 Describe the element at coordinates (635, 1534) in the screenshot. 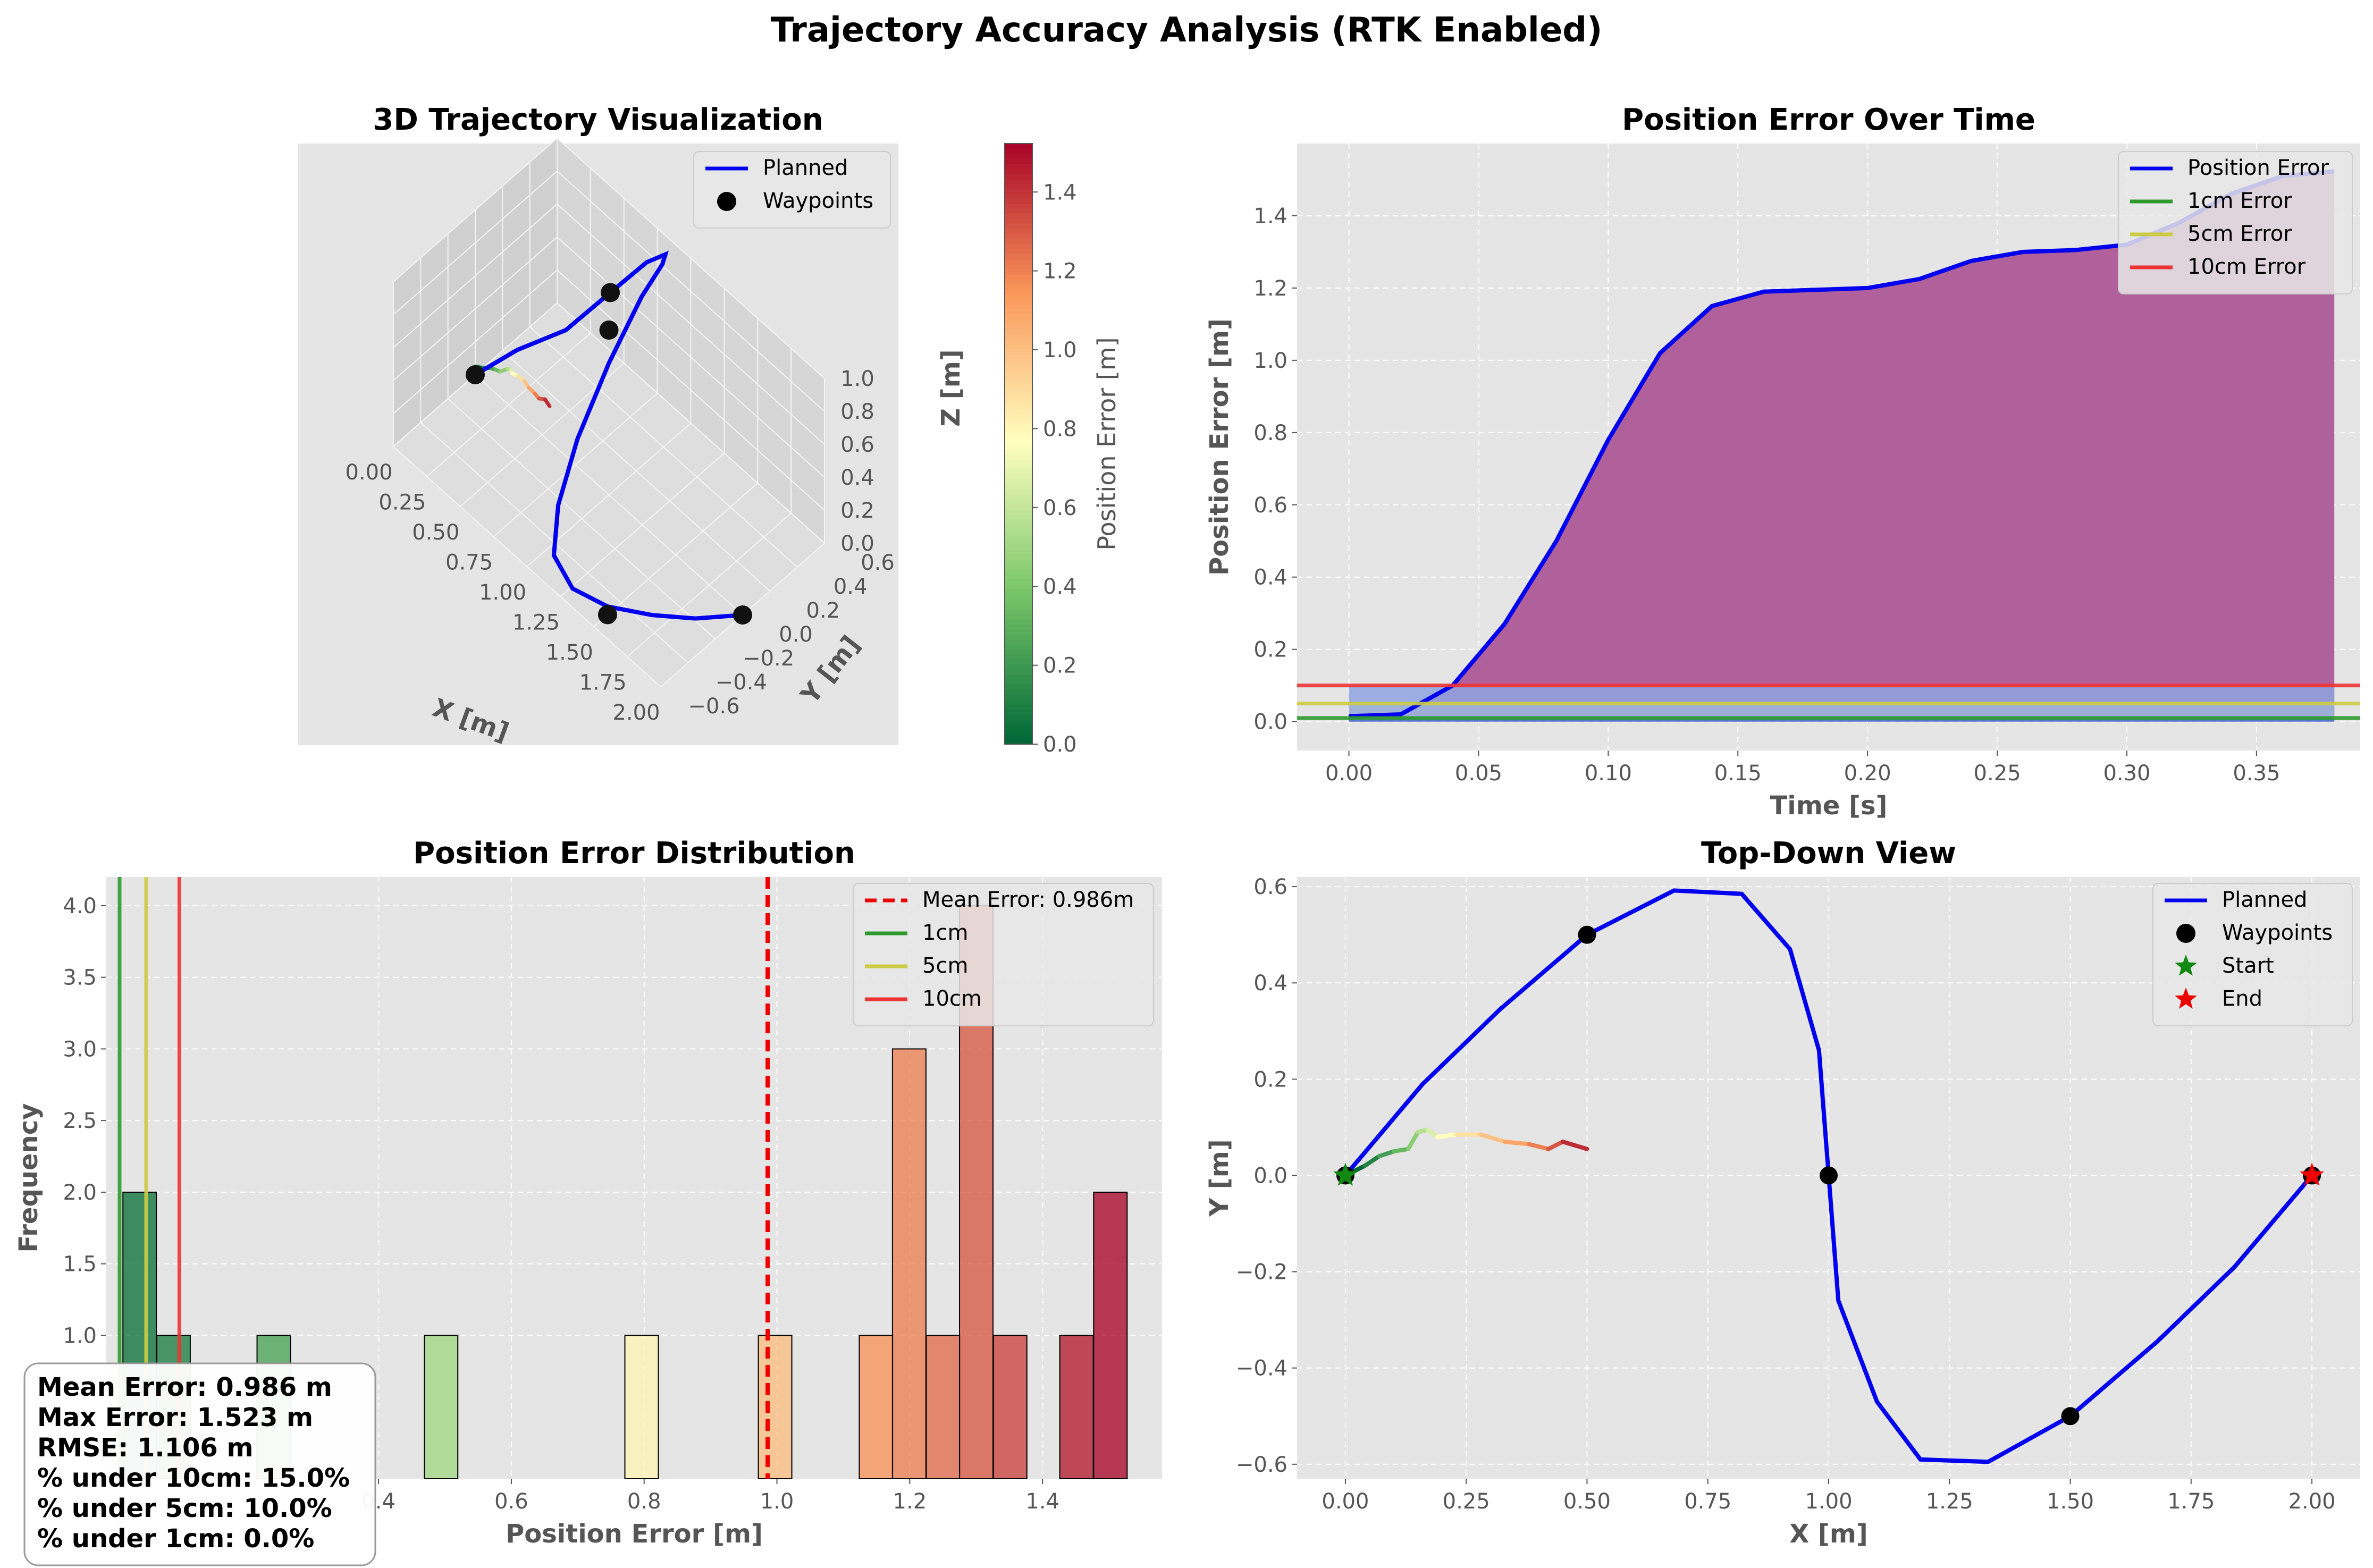

I see `x-axis-label: Position Error [m]` at that location.